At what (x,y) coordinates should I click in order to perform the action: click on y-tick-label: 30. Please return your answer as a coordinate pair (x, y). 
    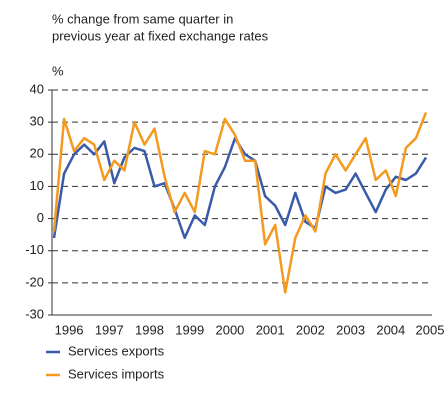
    Looking at the image, I should click on (37, 121).